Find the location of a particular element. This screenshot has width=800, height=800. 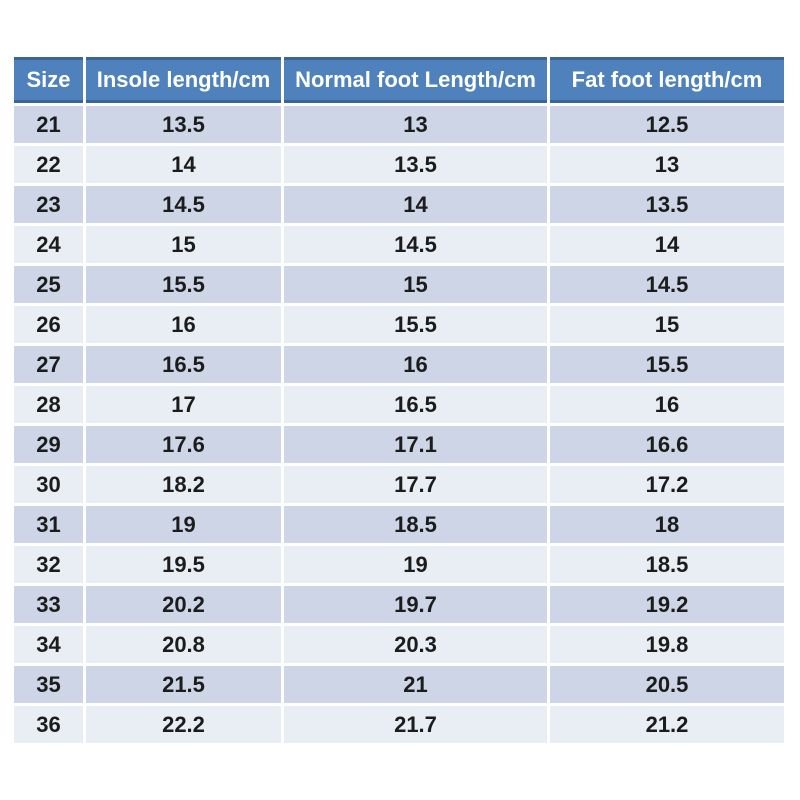

cell-size: 36 is located at coordinates (48, 724).